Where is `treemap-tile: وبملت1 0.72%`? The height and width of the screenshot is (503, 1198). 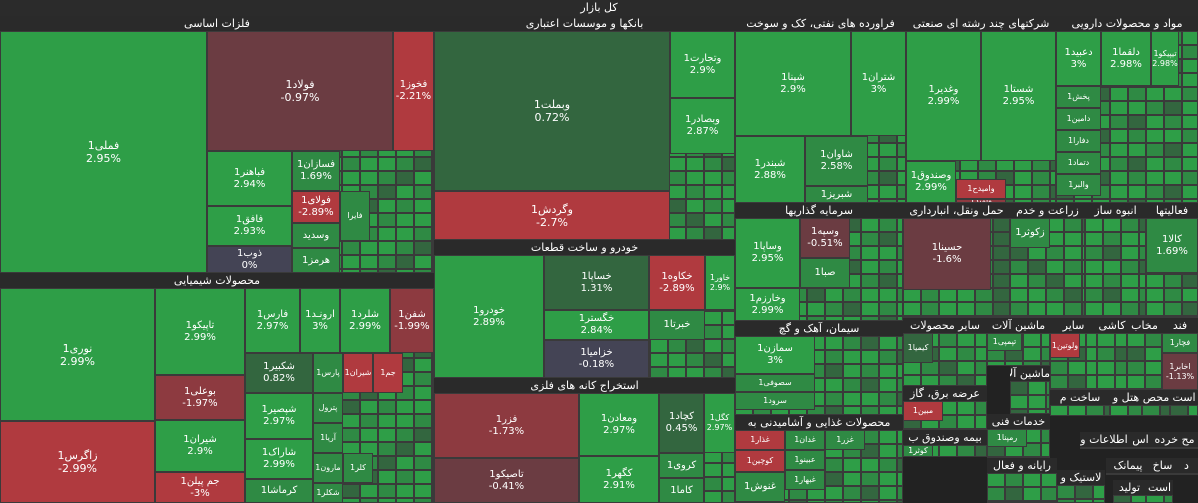
treemap-tile: وبملت1 0.72% is located at coordinates (552, 111).